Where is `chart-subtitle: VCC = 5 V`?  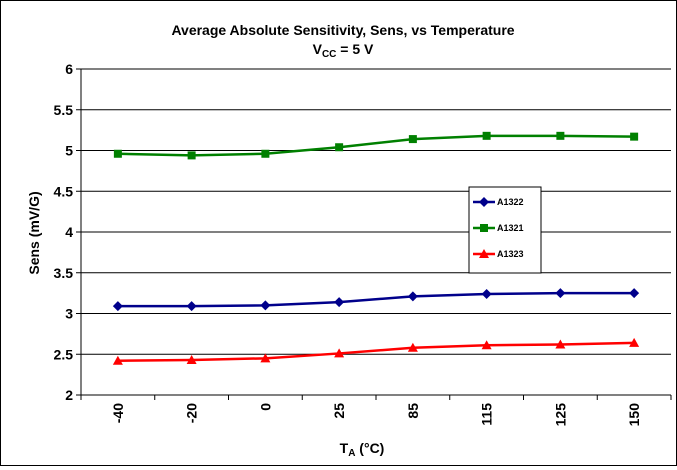
chart-subtitle: VCC = 5 V is located at coordinates (343, 50).